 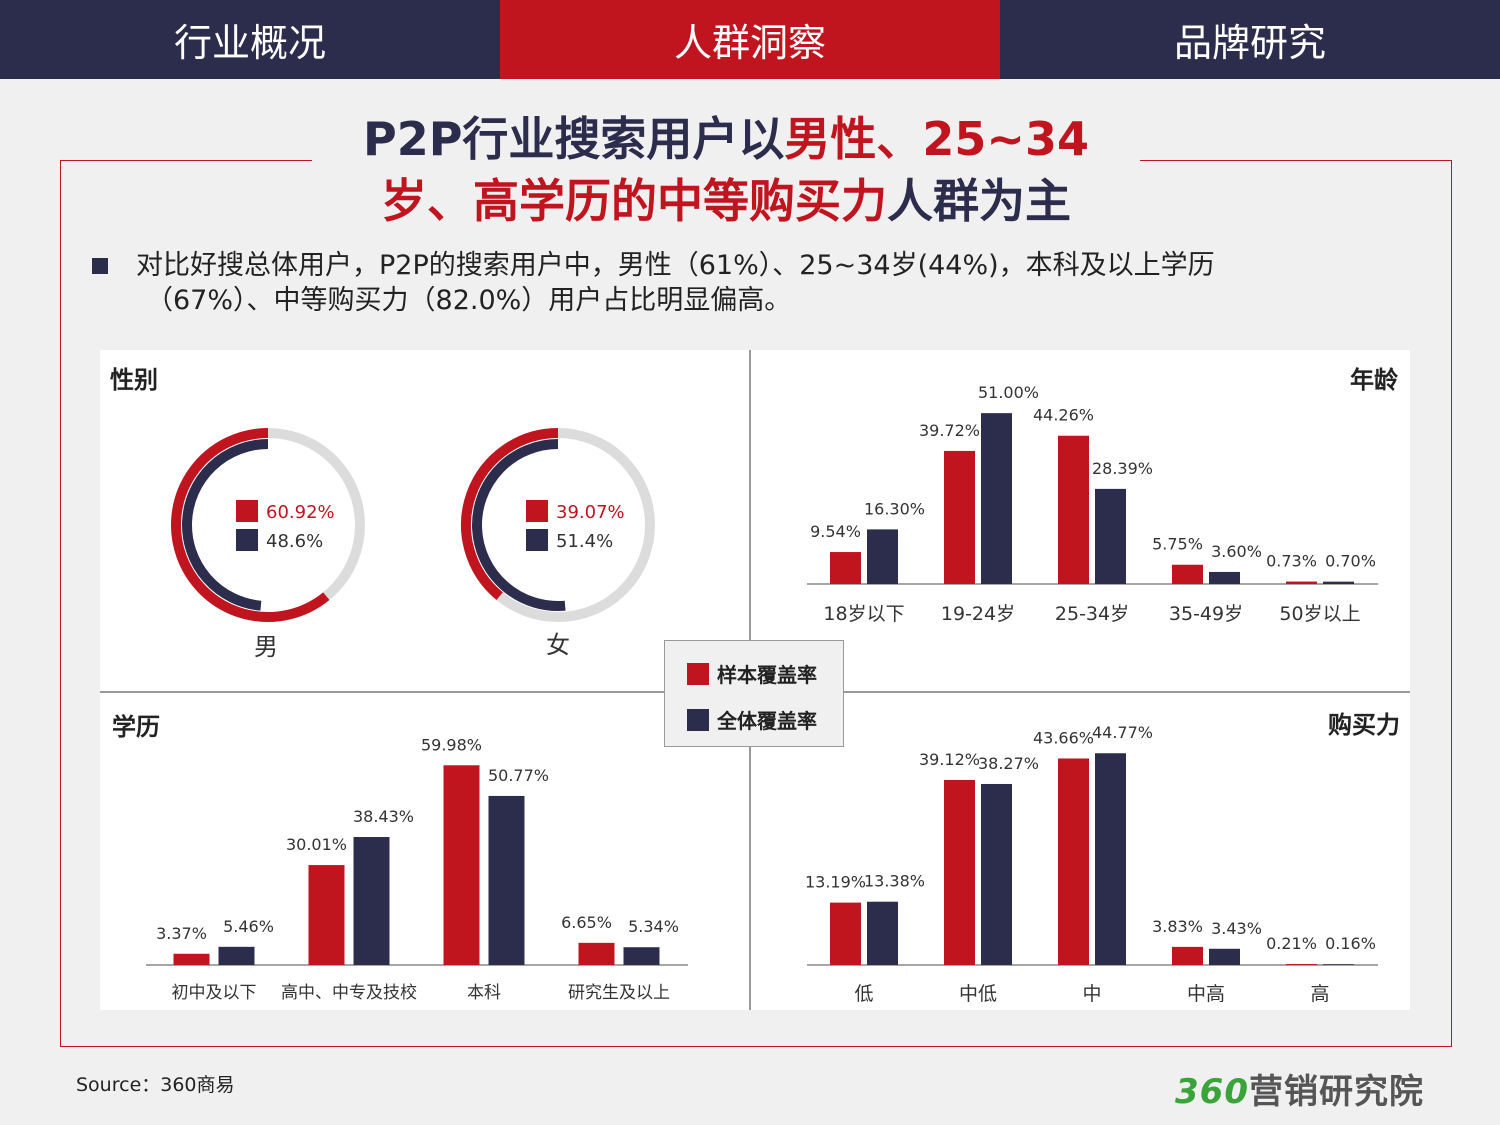 What do you see at coordinates (978, 994) in the screenshot?
I see `category-label: 中低` at bounding box center [978, 994].